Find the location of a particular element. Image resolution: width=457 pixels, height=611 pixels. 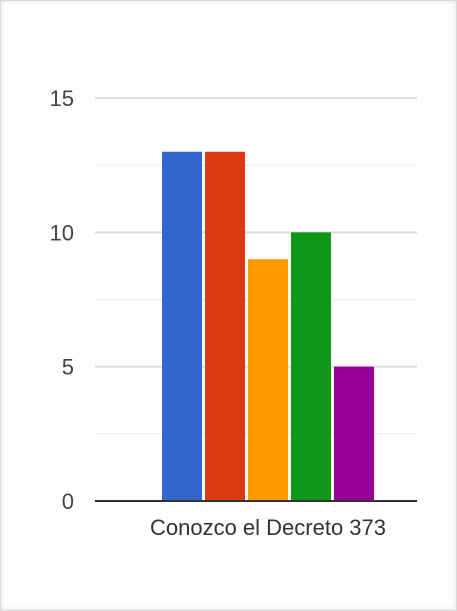

y-tick-label: 10 is located at coordinates (62, 232).